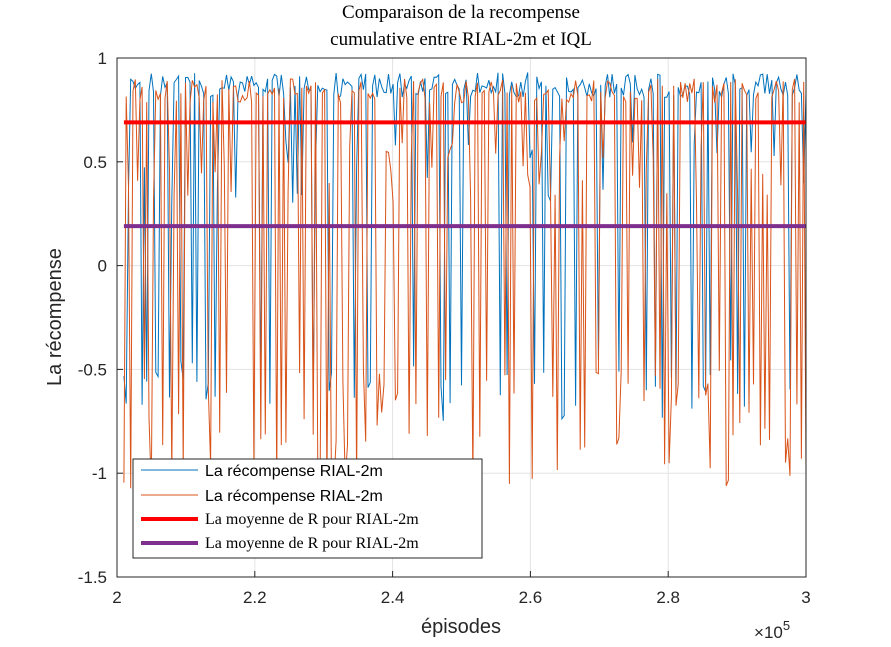  Describe the element at coordinates (461, 627) in the screenshot. I see `x-axis-label: épisodes` at that location.